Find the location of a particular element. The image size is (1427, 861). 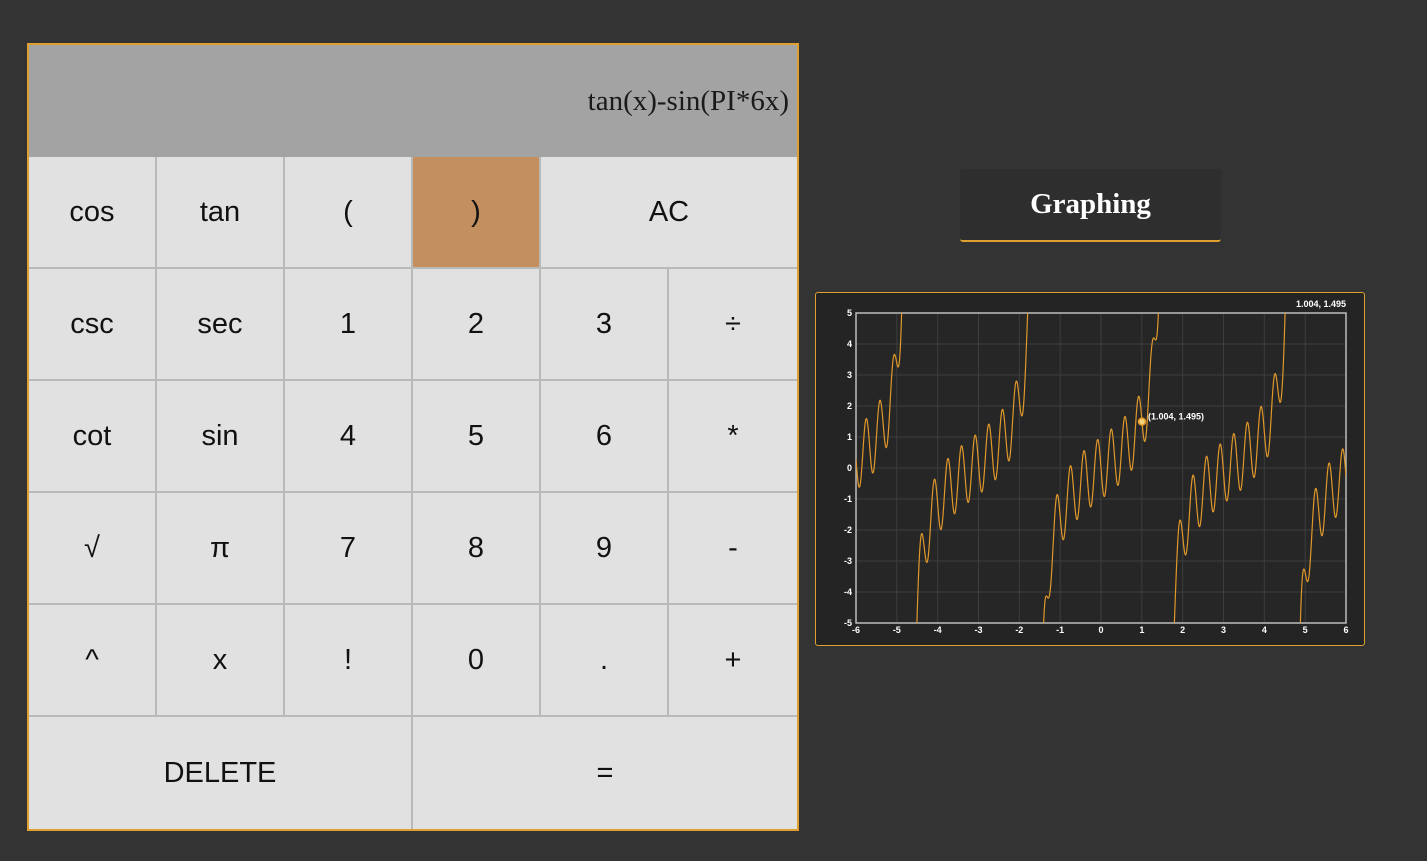

subtract-button: - is located at coordinates (733, 549).